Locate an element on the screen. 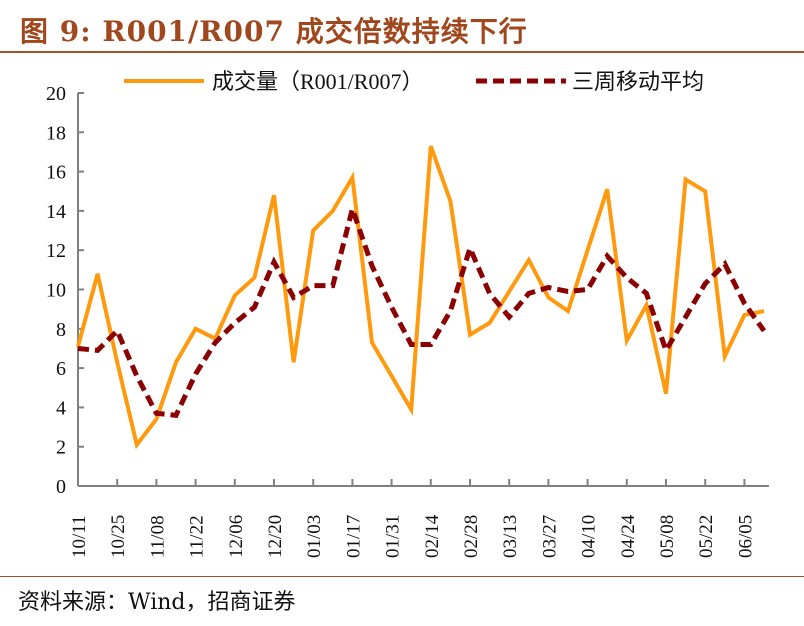  x-tick-label: 05/22 is located at coordinates (706, 536).